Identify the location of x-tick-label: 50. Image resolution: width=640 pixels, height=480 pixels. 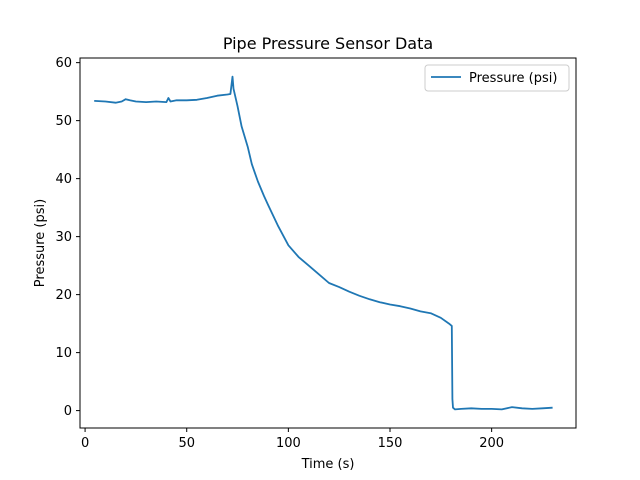
(186, 443).